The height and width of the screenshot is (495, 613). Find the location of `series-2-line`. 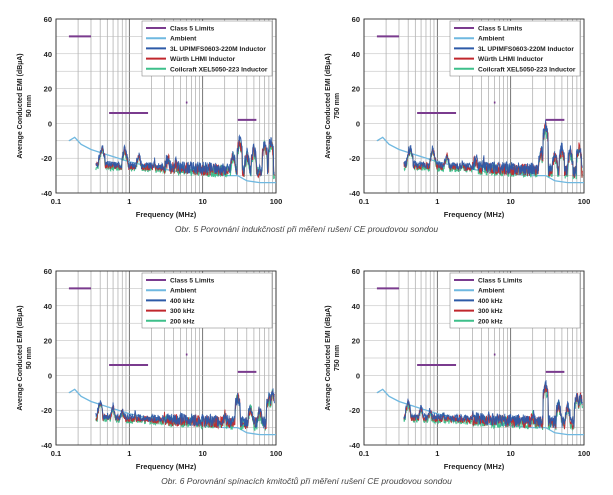

series-2-line is located at coordinates (185, 410).